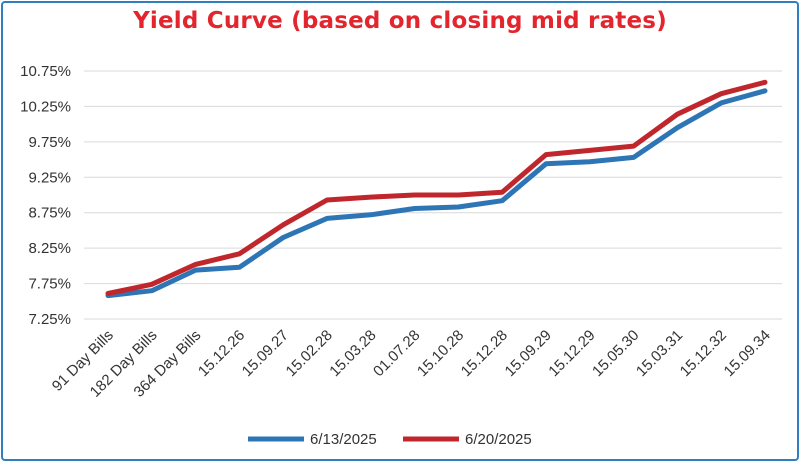 Image resolution: width=800 pixels, height=462 pixels. Describe the element at coordinates (390, 439) in the screenshot. I see `legend: 6/13/2025 6/20/2025` at that location.